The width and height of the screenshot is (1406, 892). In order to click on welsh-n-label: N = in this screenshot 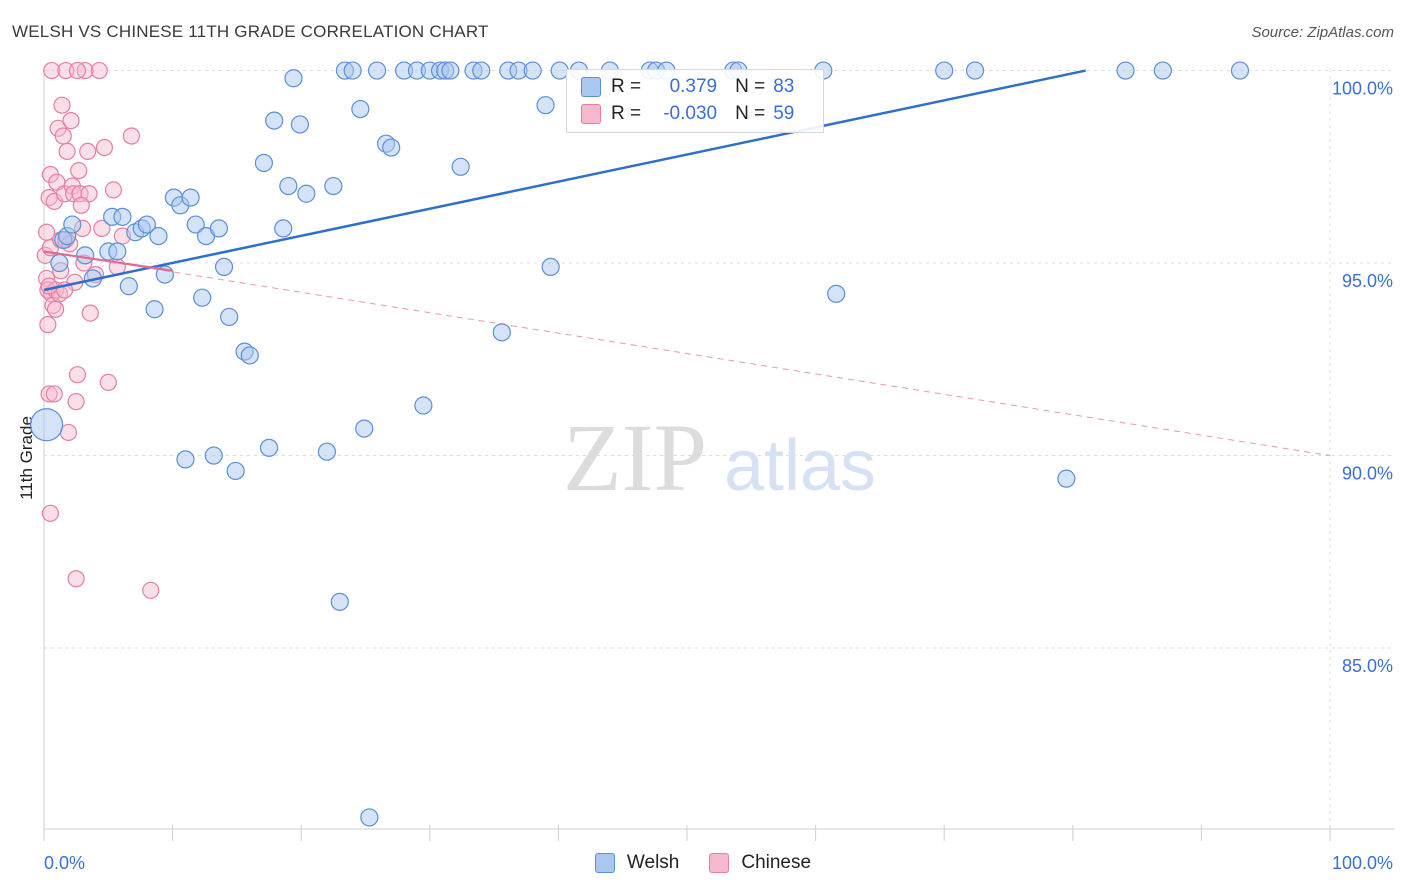, I will do `click(750, 86)`.